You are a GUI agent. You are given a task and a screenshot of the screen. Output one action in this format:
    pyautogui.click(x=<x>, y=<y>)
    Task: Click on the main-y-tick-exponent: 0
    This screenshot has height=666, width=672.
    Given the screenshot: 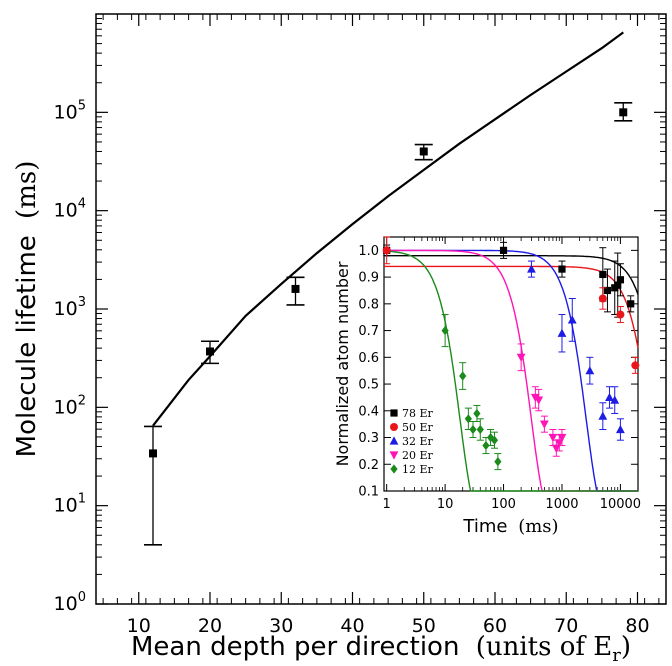 What is the action you would take?
    pyautogui.click(x=82, y=597)
    